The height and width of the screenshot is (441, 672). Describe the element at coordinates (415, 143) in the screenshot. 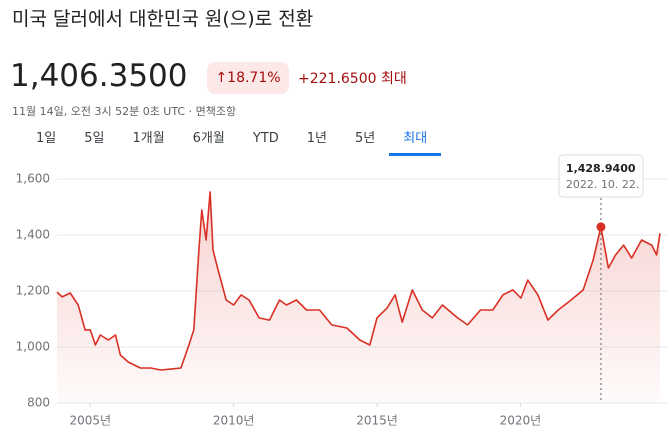

I see `range-tab: 최대` at that location.